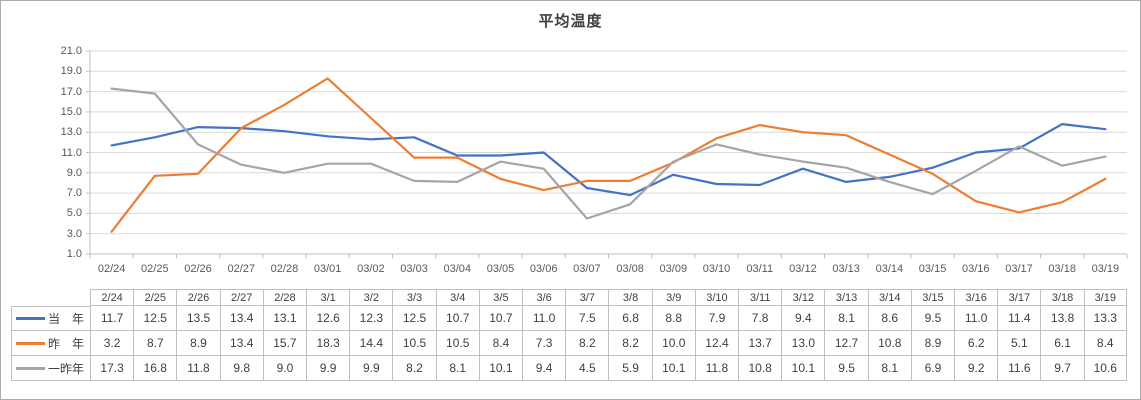  I want to click on table-value-cell: 15.7, so click(284, 343).